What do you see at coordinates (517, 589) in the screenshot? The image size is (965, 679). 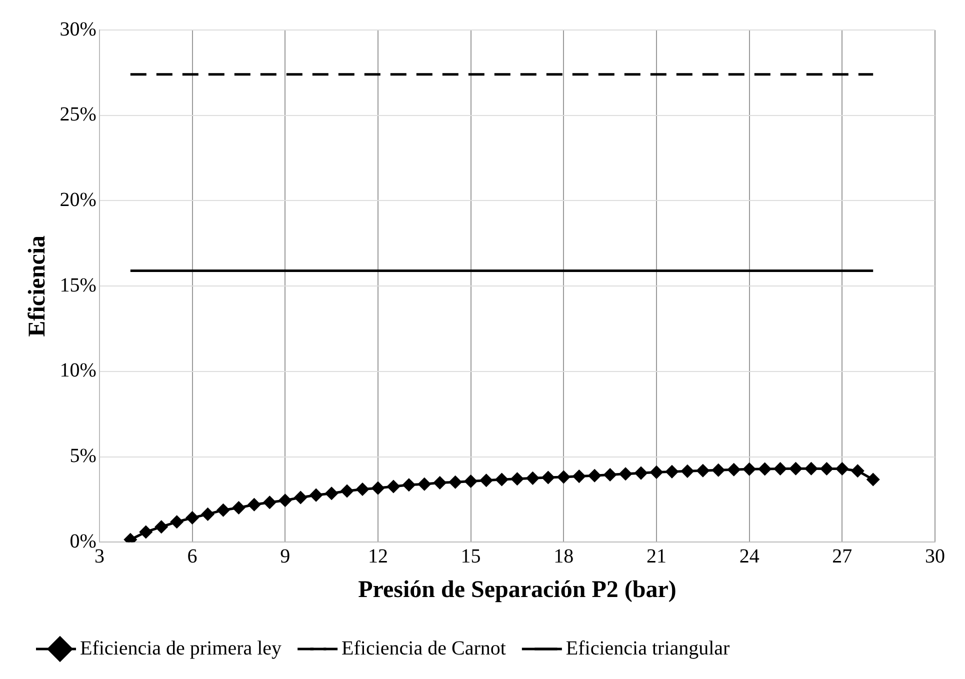 I see `x-axis-title: Presión de Separación P2 (bar)` at bounding box center [517, 589].